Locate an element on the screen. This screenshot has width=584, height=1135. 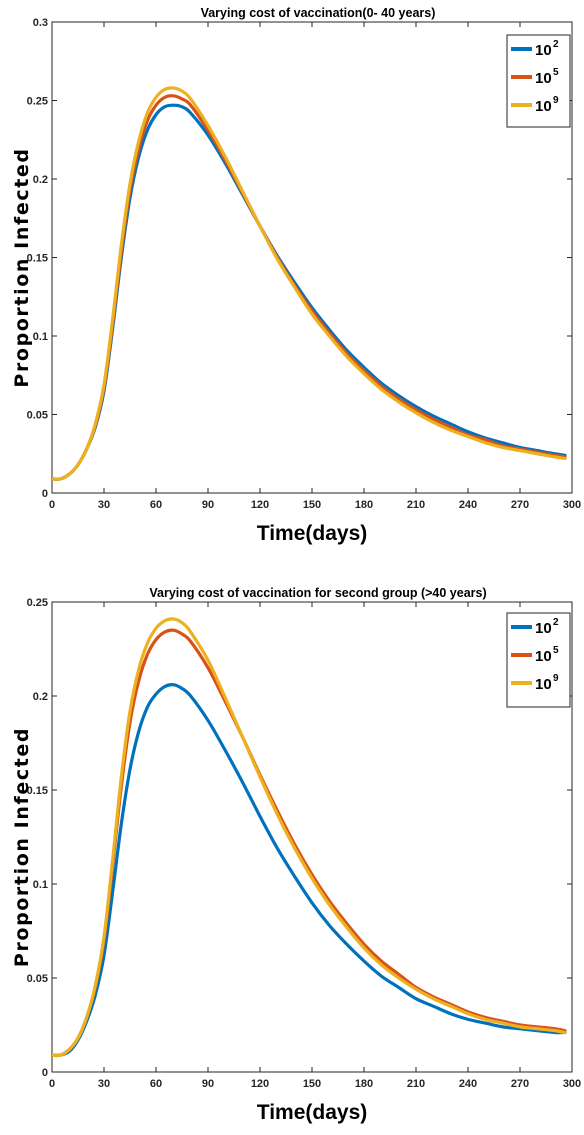
y-tick-label: 0.3 is located at coordinates (40, 23).